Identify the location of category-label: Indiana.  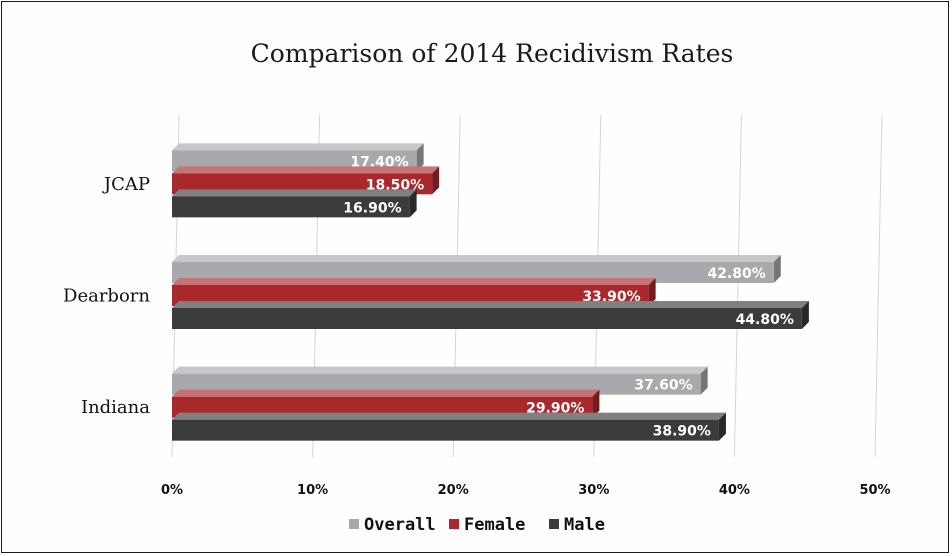
(115, 407).